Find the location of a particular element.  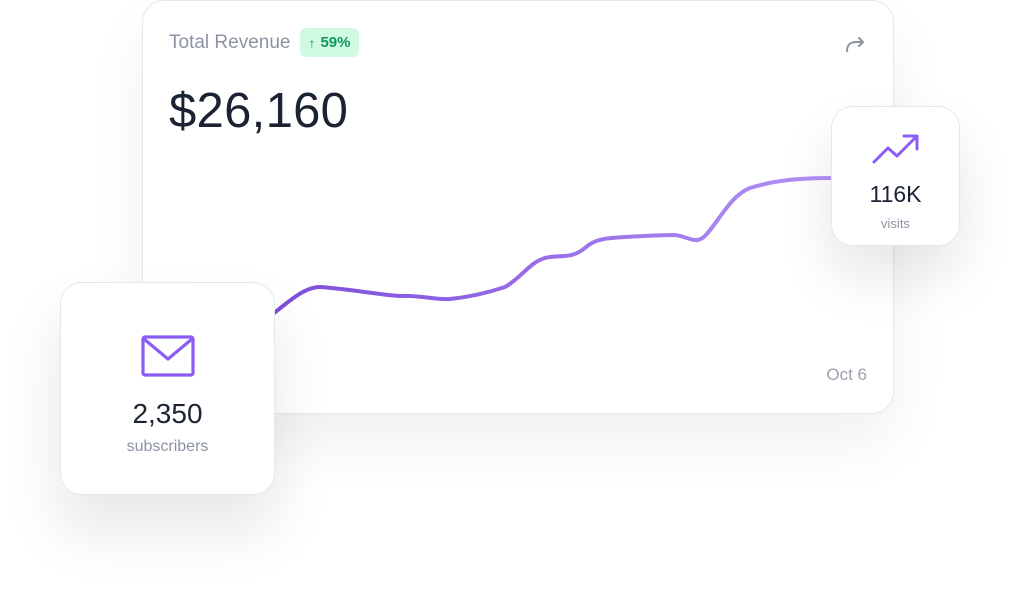

growth-badge: ↑ 59% is located at coordinates (329, 42).